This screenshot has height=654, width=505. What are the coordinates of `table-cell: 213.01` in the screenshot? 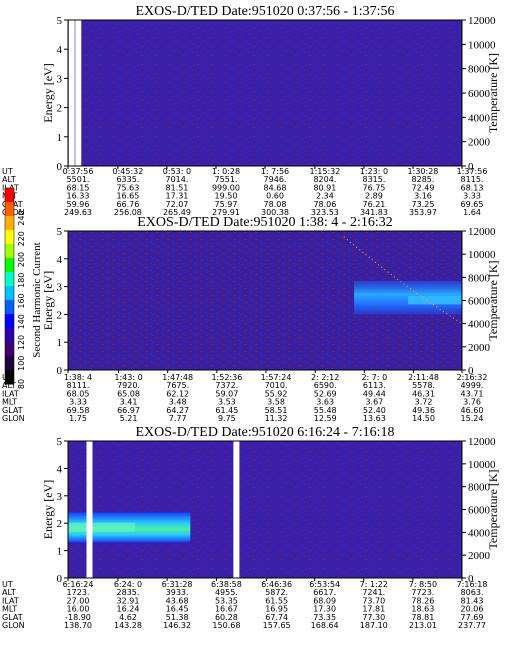 It's located at (423, 625).